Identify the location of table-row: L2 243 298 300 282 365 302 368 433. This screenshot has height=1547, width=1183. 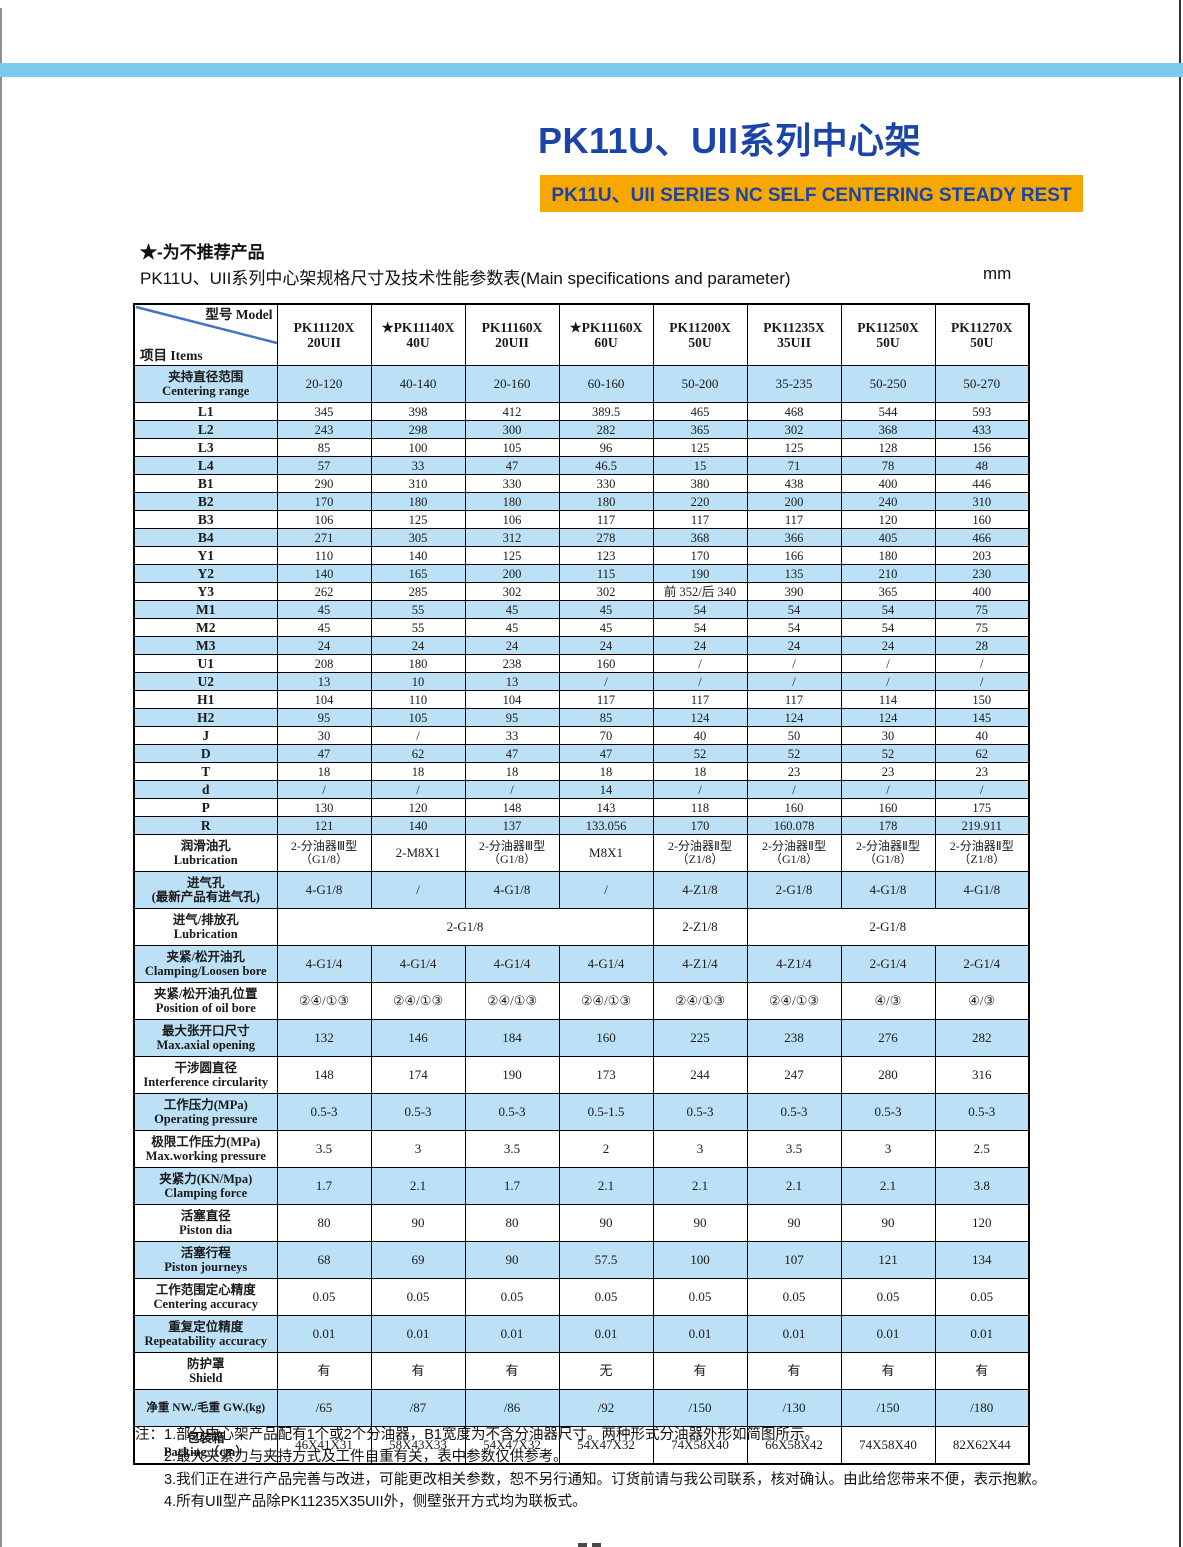
(581, 430).